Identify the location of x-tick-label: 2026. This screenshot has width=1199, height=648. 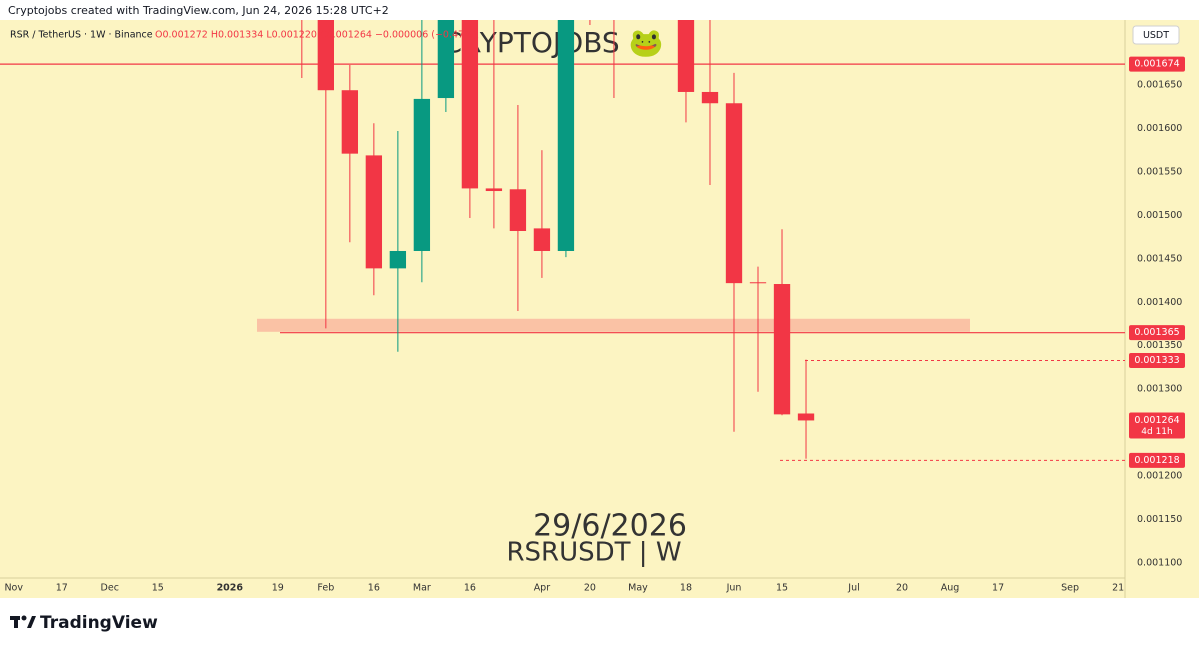
(230, 588).